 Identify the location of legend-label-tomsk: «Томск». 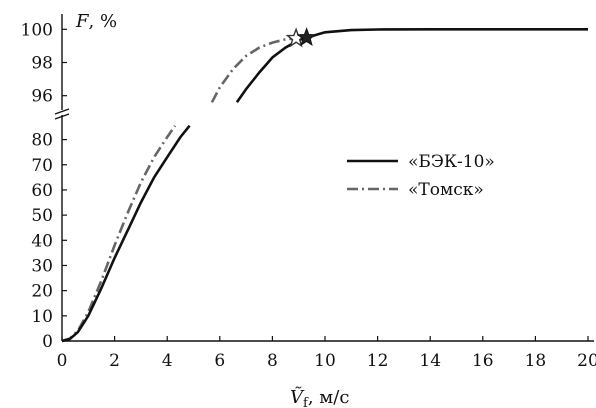
(446, 190).